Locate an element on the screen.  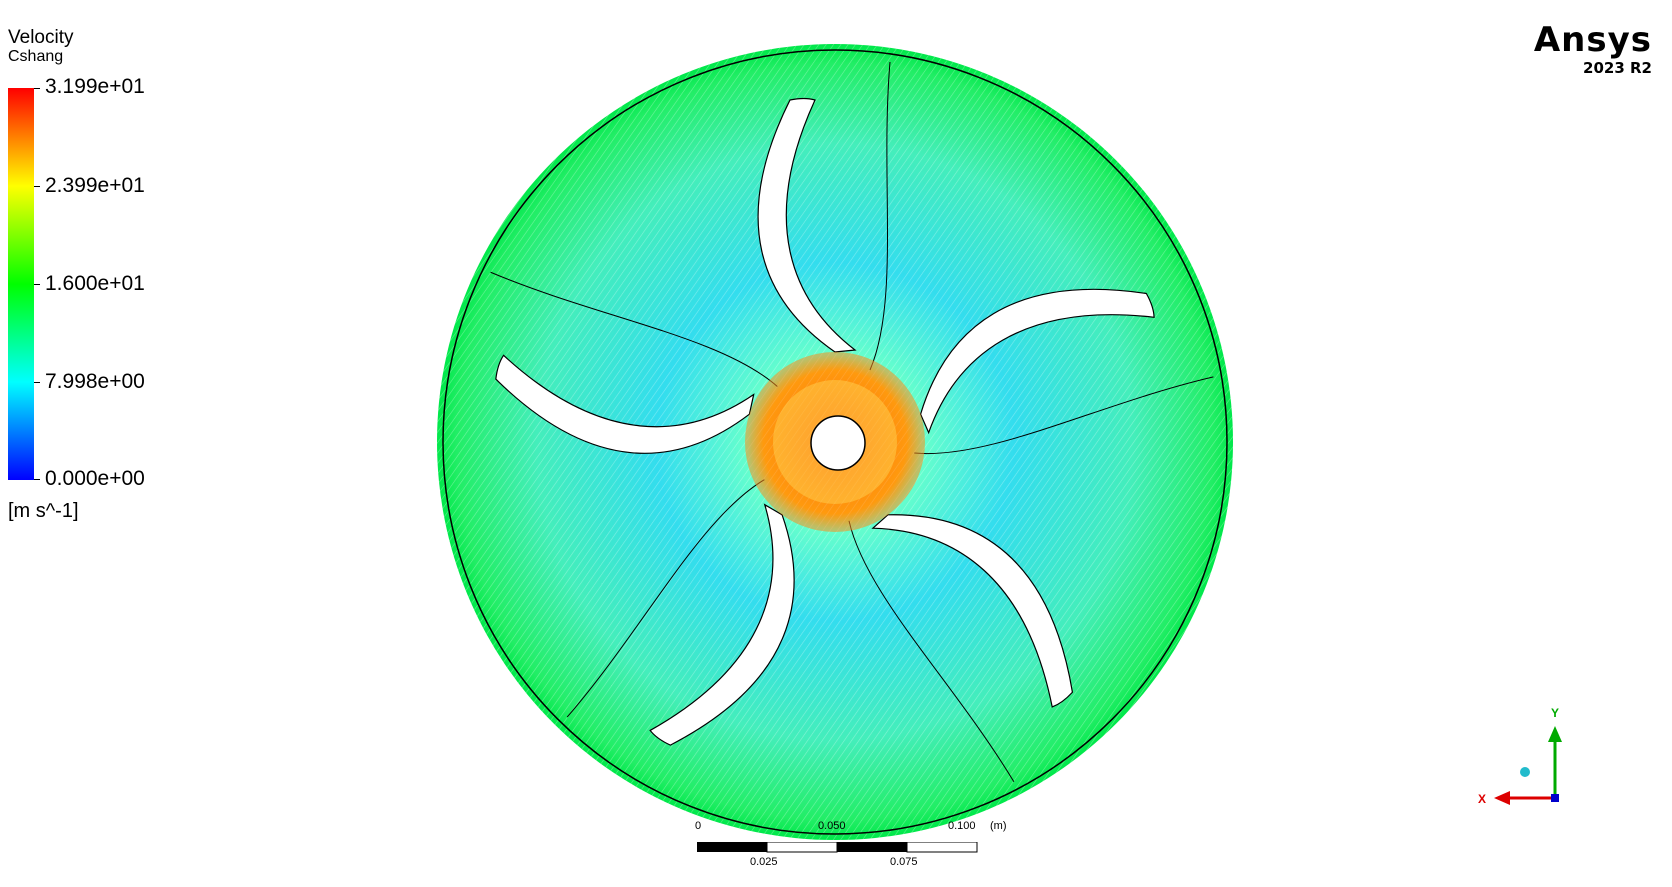
scale-label-0: 0 is located at coordinates (698, 826).